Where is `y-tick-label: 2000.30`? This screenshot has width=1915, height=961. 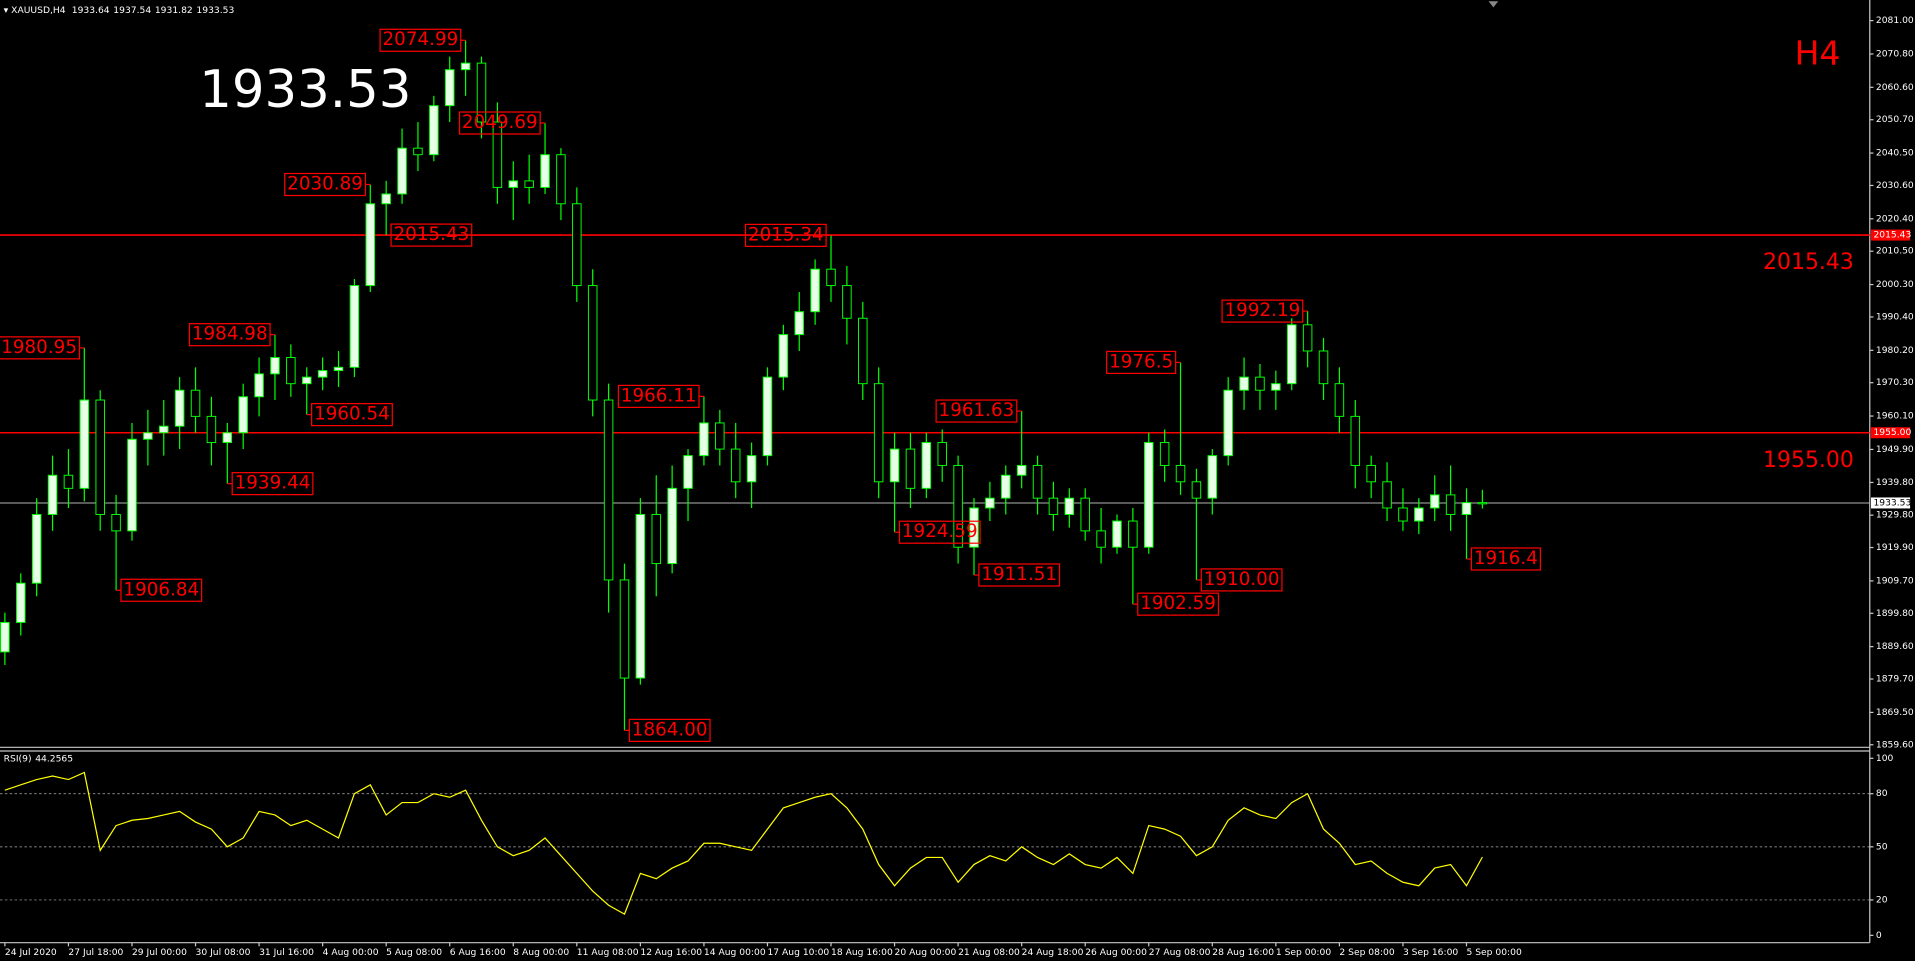 y-tick-label: 2000.30 is located at coordinates (1895, 284).